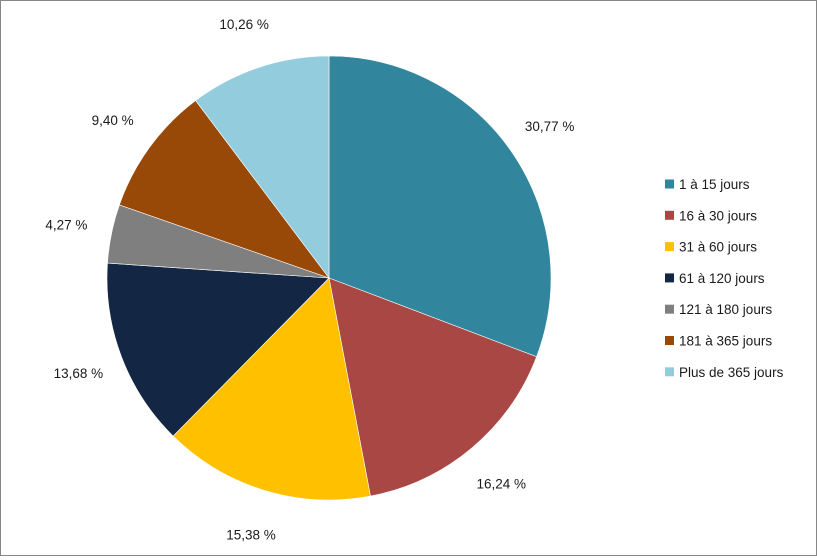 The width and height of the screenshot is (817, 560). I want to click on pie-slice-31-a-60-jours, so click(271, 389).